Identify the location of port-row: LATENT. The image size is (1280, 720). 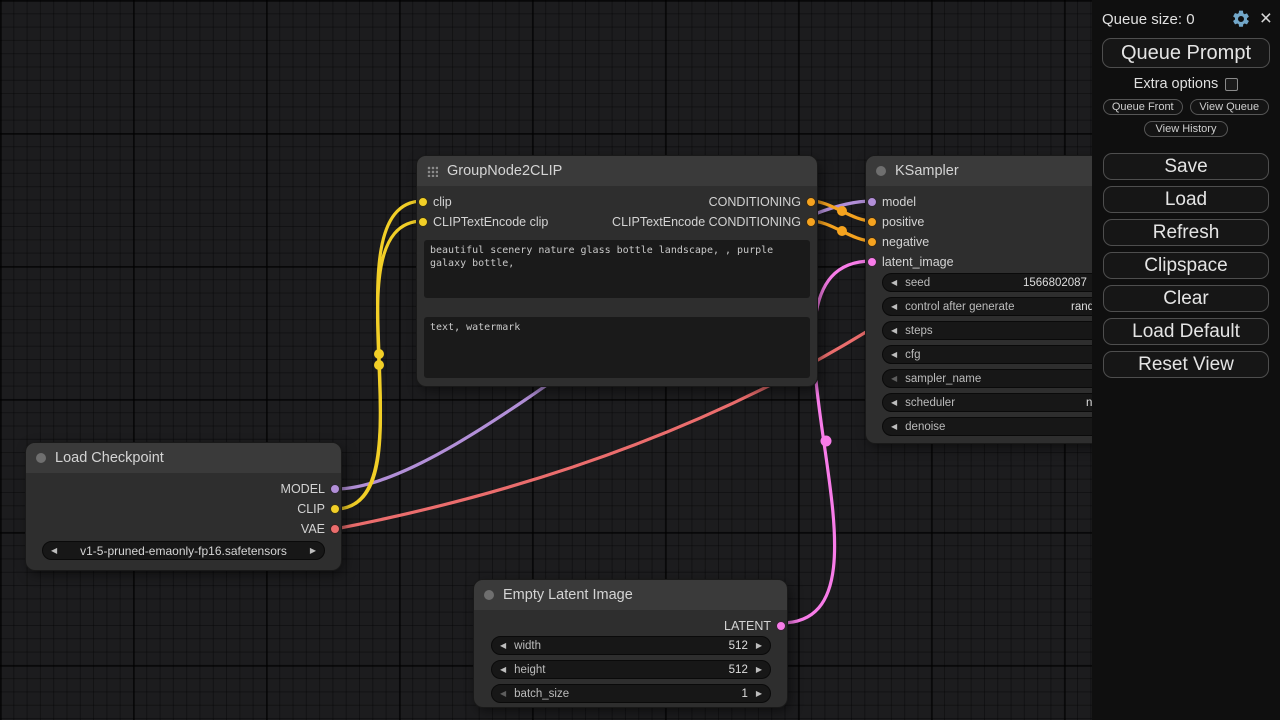
(630, 626).